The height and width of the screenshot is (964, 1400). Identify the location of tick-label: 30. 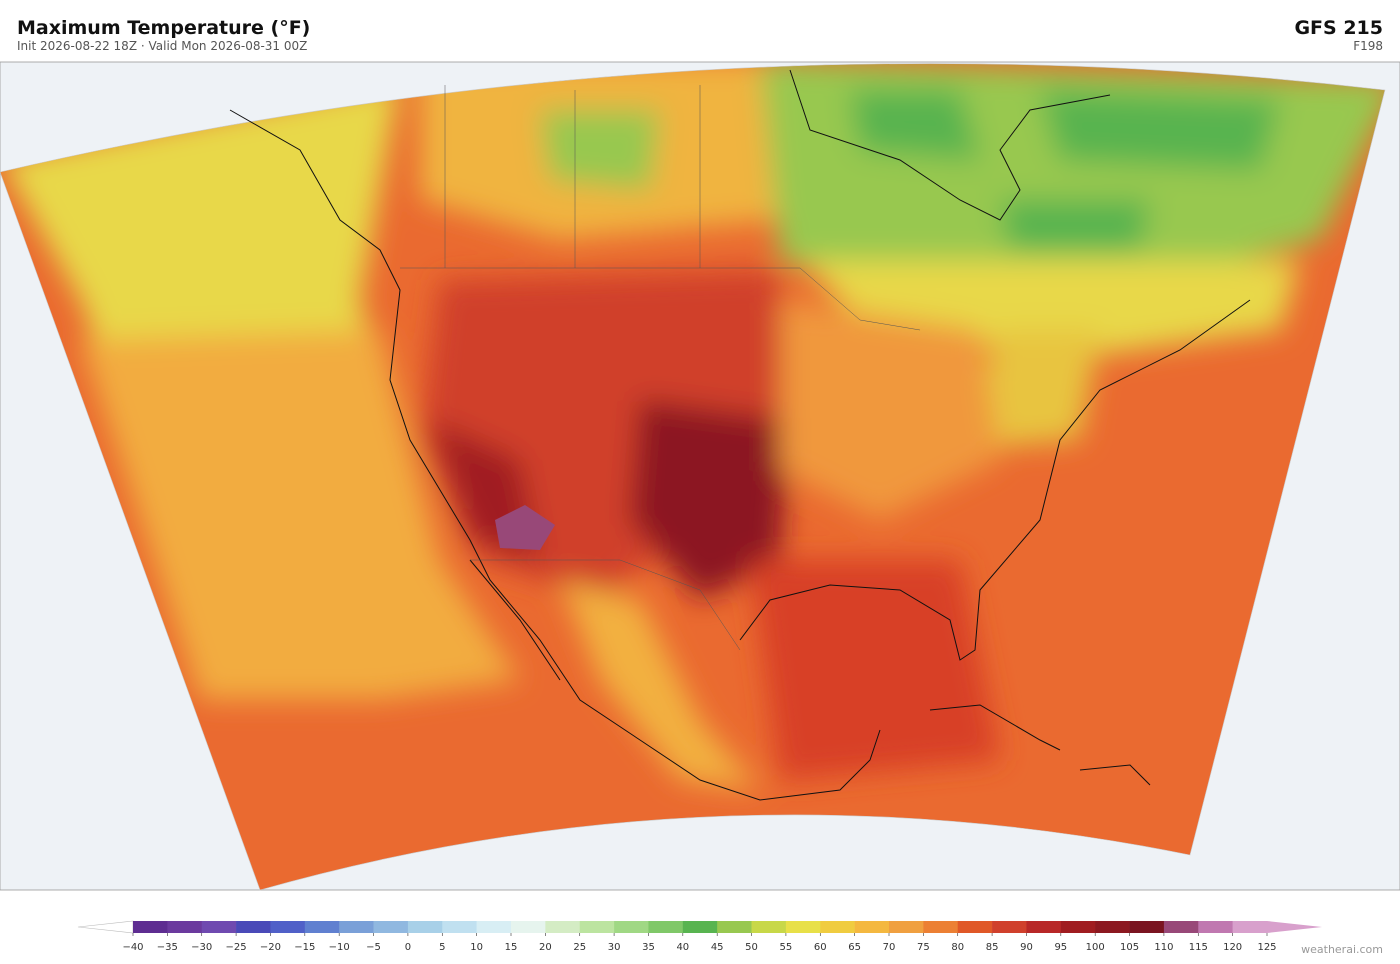
(614, 947).